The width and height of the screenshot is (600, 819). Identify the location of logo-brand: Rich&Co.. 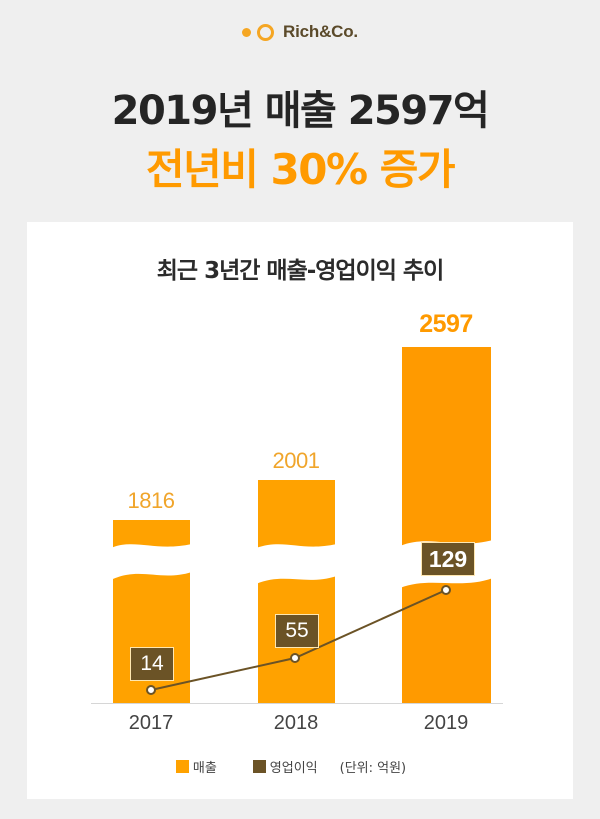
(320, 31).